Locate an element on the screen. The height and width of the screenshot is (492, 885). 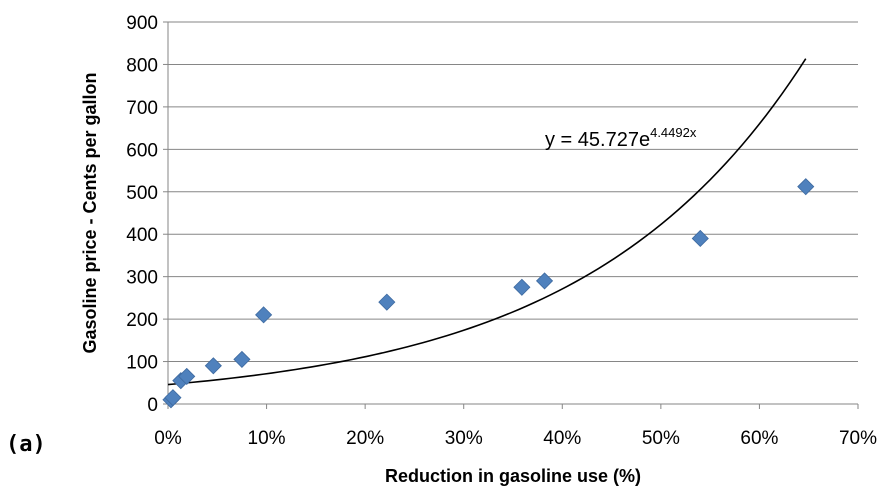
x-tick-label: 40% is located at coordinates (562, 438).